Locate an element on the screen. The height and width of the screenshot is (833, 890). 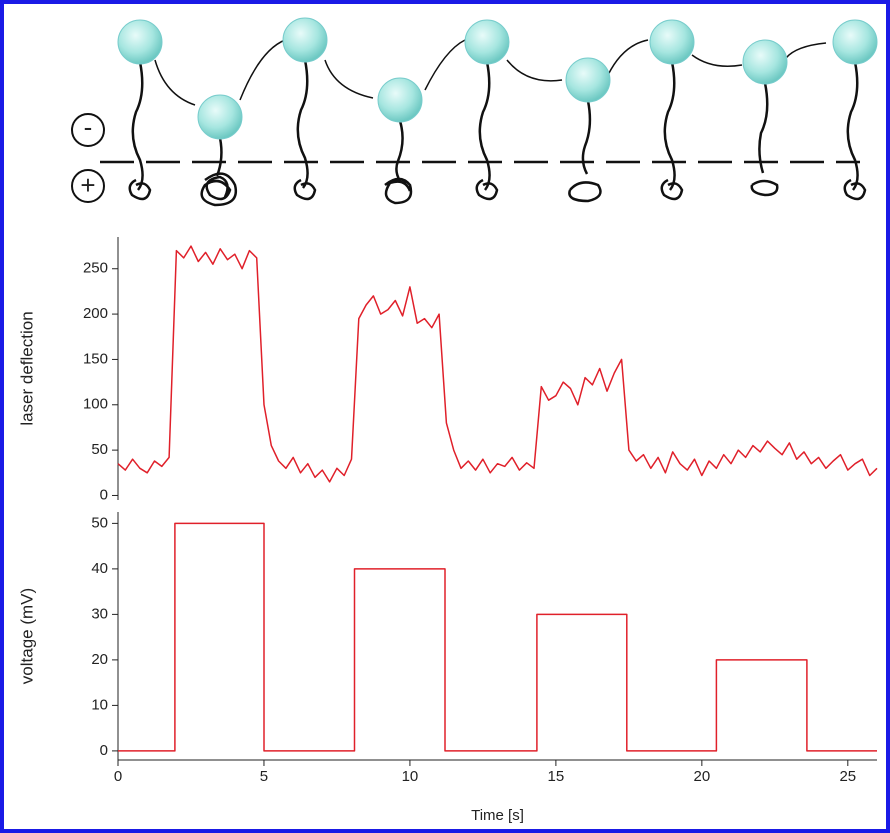
y-tick-label: 250 is located at coordinates (95, 268).